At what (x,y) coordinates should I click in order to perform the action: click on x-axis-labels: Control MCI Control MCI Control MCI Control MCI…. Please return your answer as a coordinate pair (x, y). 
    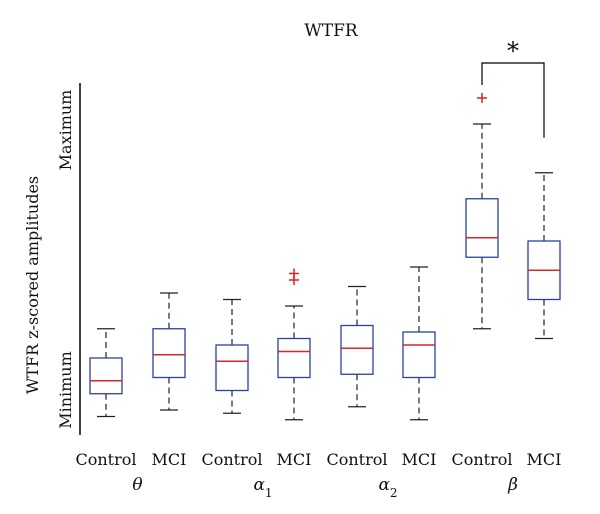
    Looking at the image, I should click on (318, 475).